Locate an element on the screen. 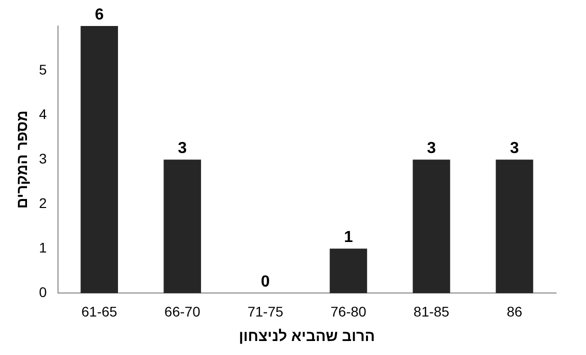  data-label: 0 is located at coordinates (265, 282).